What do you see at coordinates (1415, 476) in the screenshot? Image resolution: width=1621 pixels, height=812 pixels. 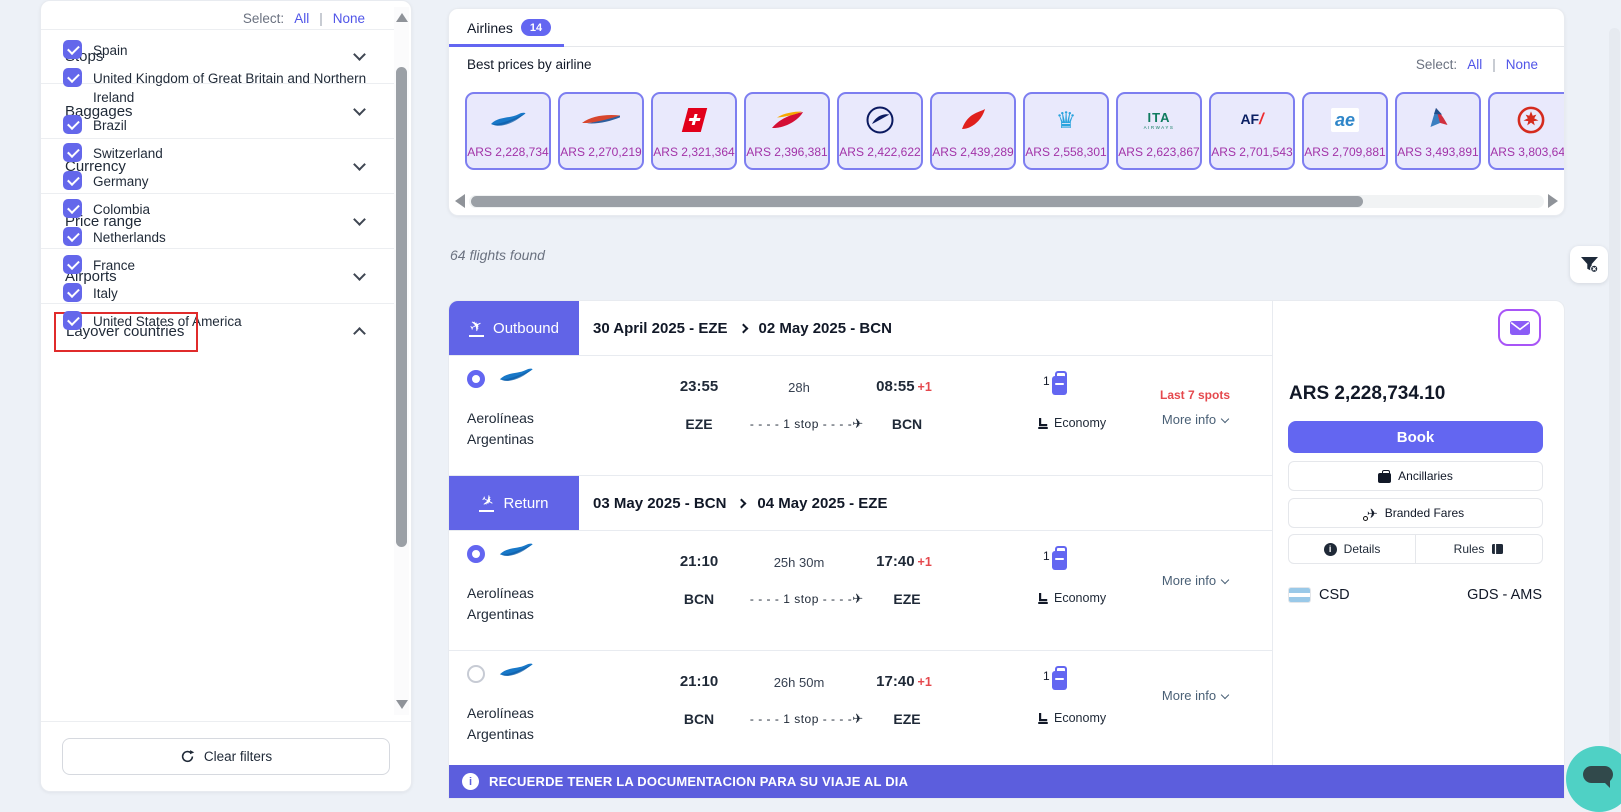 I see `ancillaries-button: Ancillaries` at bounding box center [1415, 476].